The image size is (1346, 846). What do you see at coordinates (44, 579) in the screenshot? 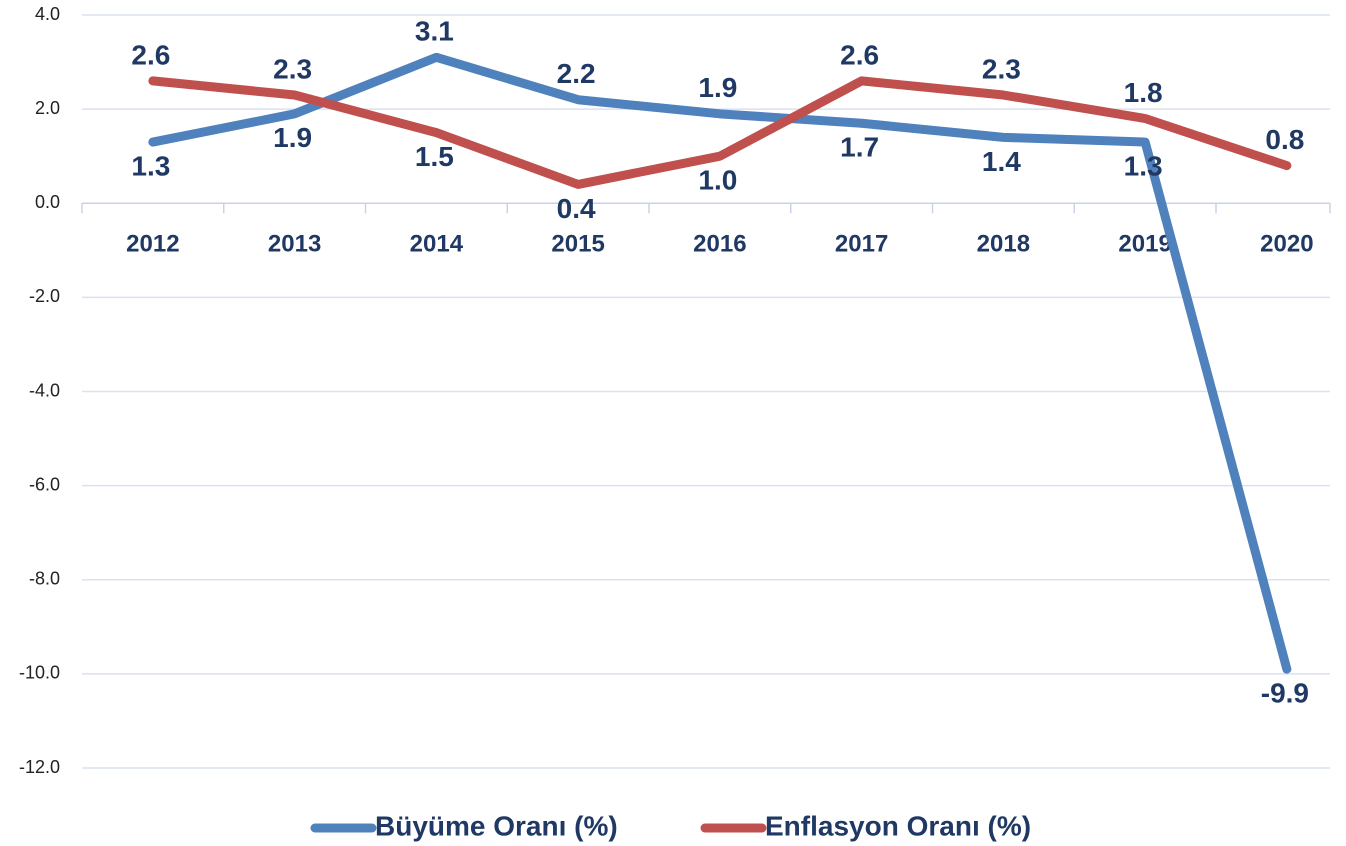
I see `y-tick-label: -8.0` at bounding box center [44, 579].